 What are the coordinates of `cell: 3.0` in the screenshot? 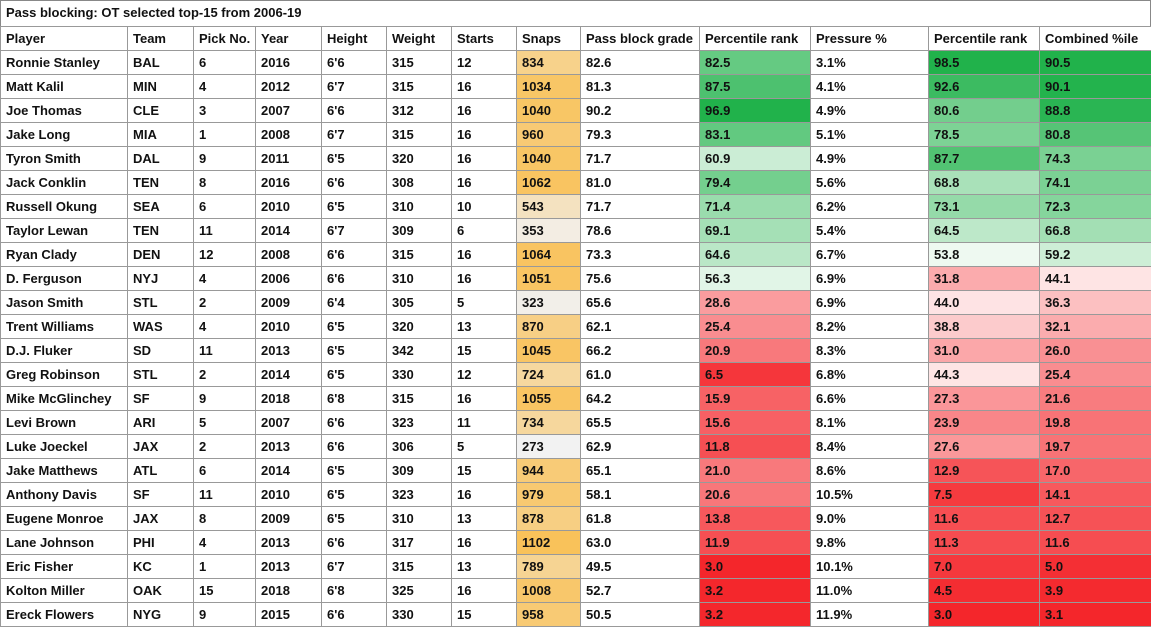 It's located at (755, 567).